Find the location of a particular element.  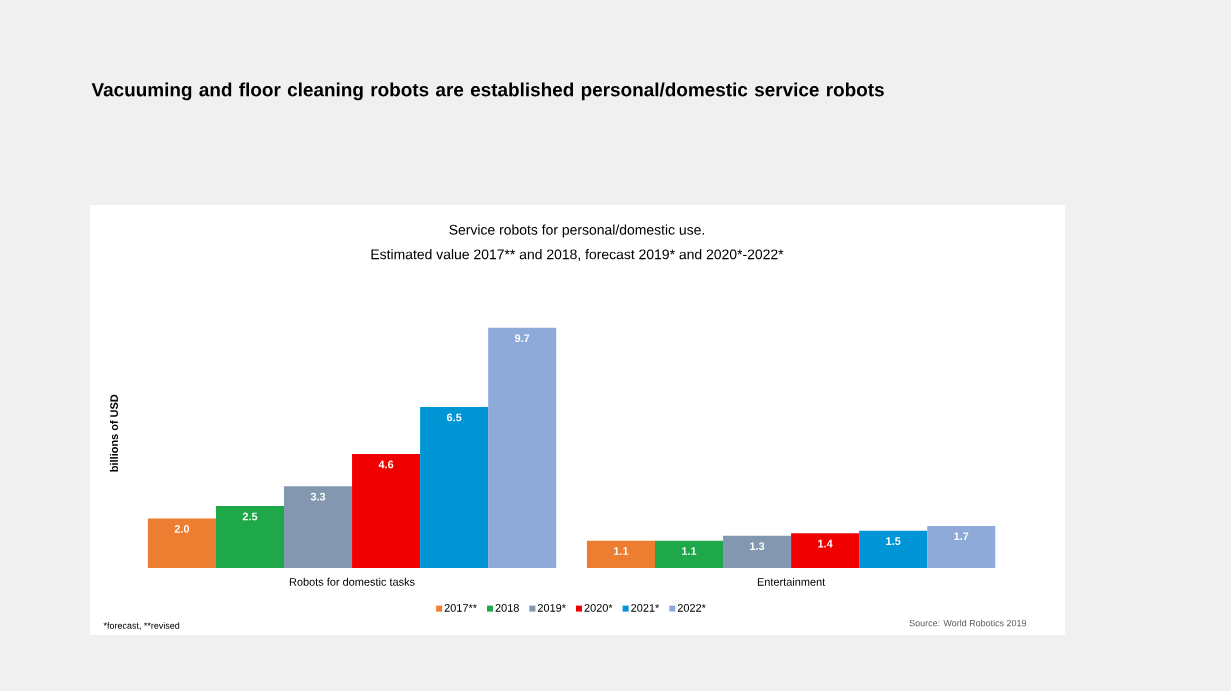

data-label: 4.6 is located at coordinates (386, 464).